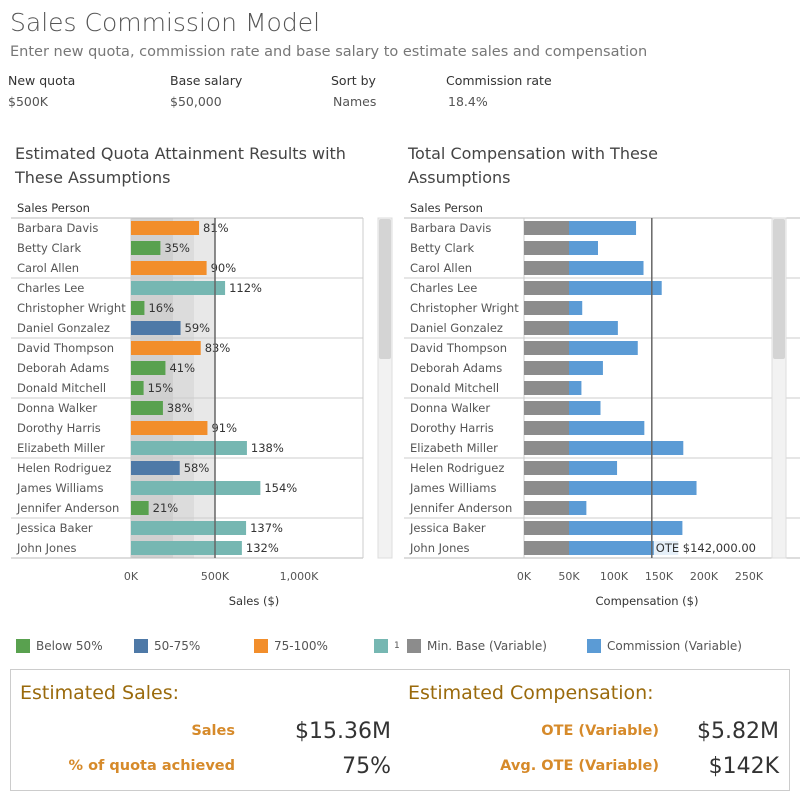 This screenshot has height=800, width=800. Describe the element at coordinates (299, 576) in the screenshot. I see `x-tick-label: 1,000K` at that location.